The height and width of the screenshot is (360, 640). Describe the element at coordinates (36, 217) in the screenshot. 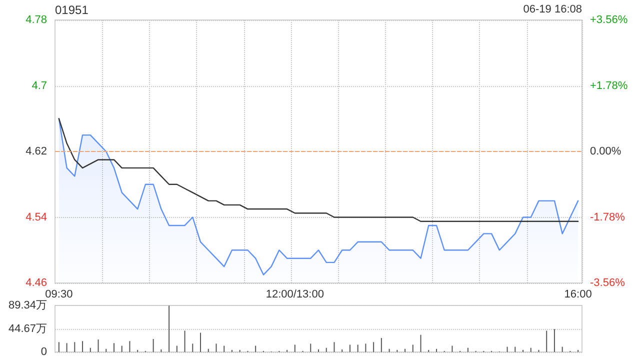

I see `y-tick-label: 4.54` at that location.